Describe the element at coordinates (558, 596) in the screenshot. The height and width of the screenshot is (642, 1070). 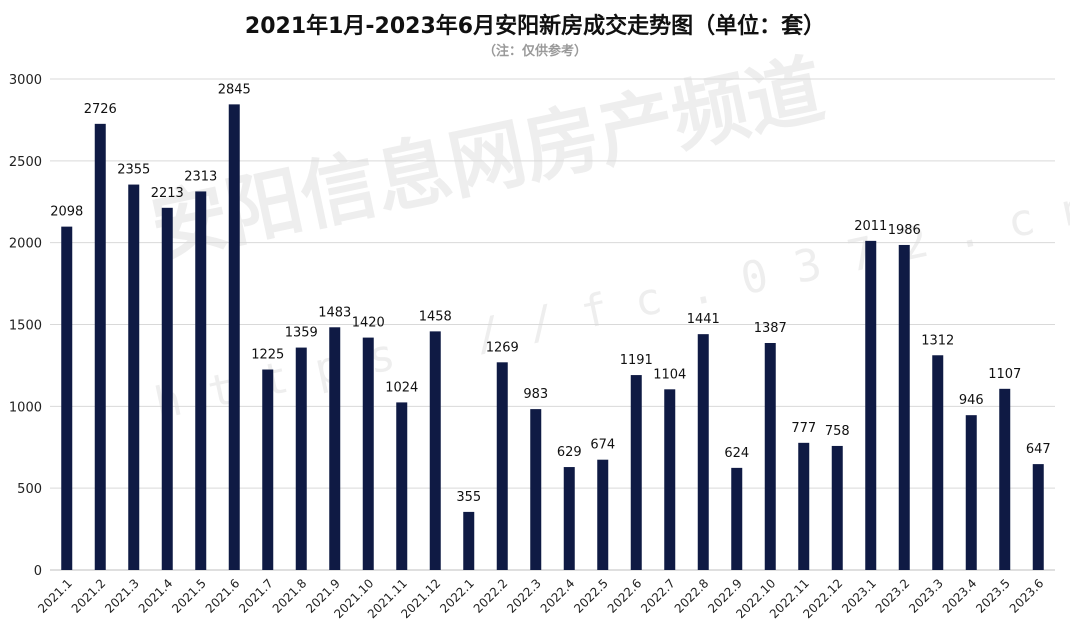
I see `x-tick-label: 2022.4` at that location.